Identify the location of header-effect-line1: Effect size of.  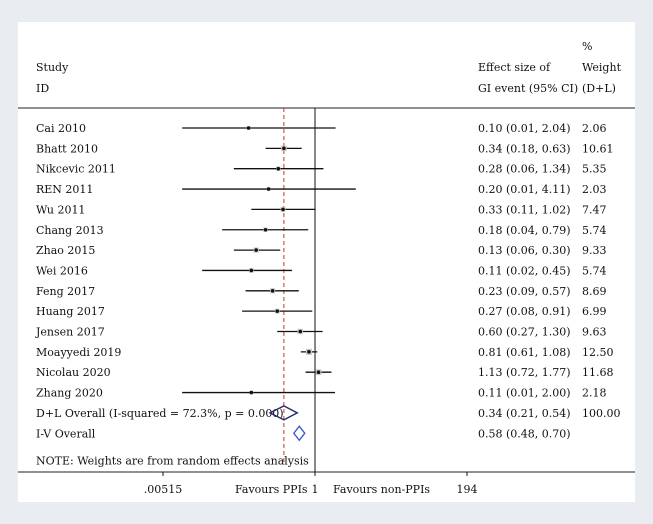
(514, 67).